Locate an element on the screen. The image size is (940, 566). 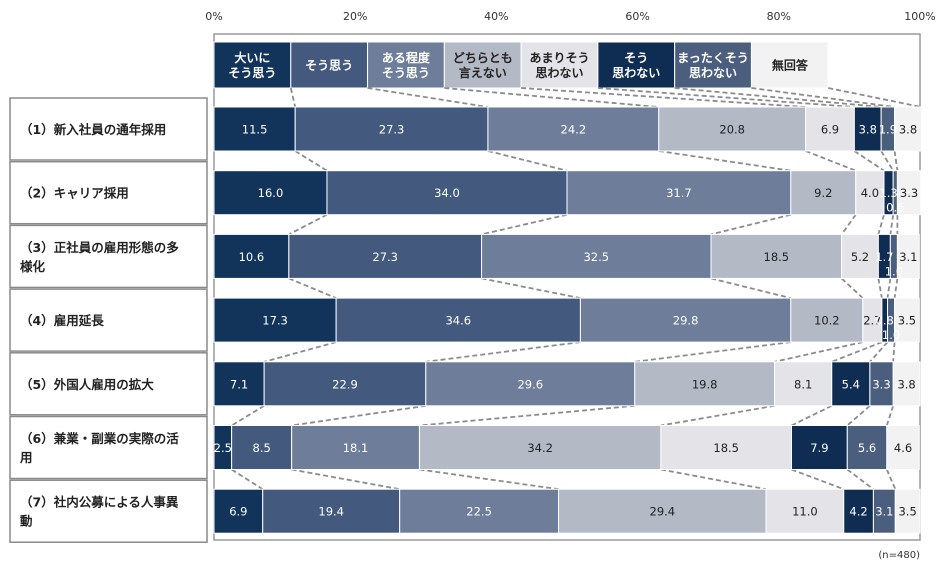
value-label: 10.6 is located at coordinates (252, 257).